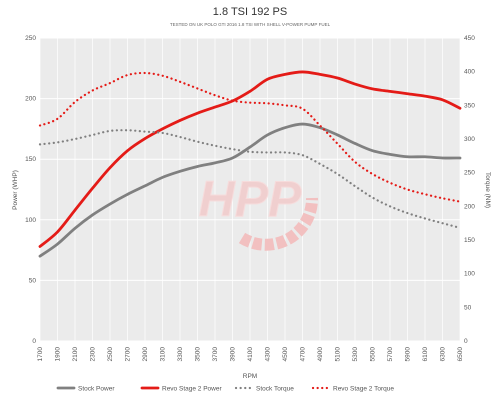  I want to click on y-tick-label-right: 450, so click(469, 38).